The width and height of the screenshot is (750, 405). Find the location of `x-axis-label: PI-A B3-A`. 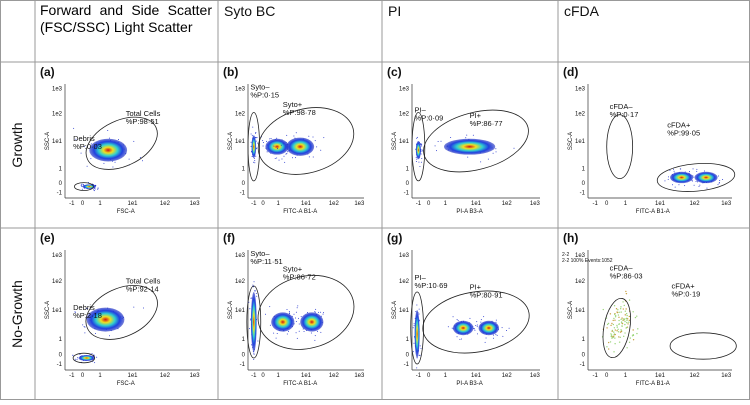

x-axis-label: PI-A B3-A is located at coordinates (469, 212).